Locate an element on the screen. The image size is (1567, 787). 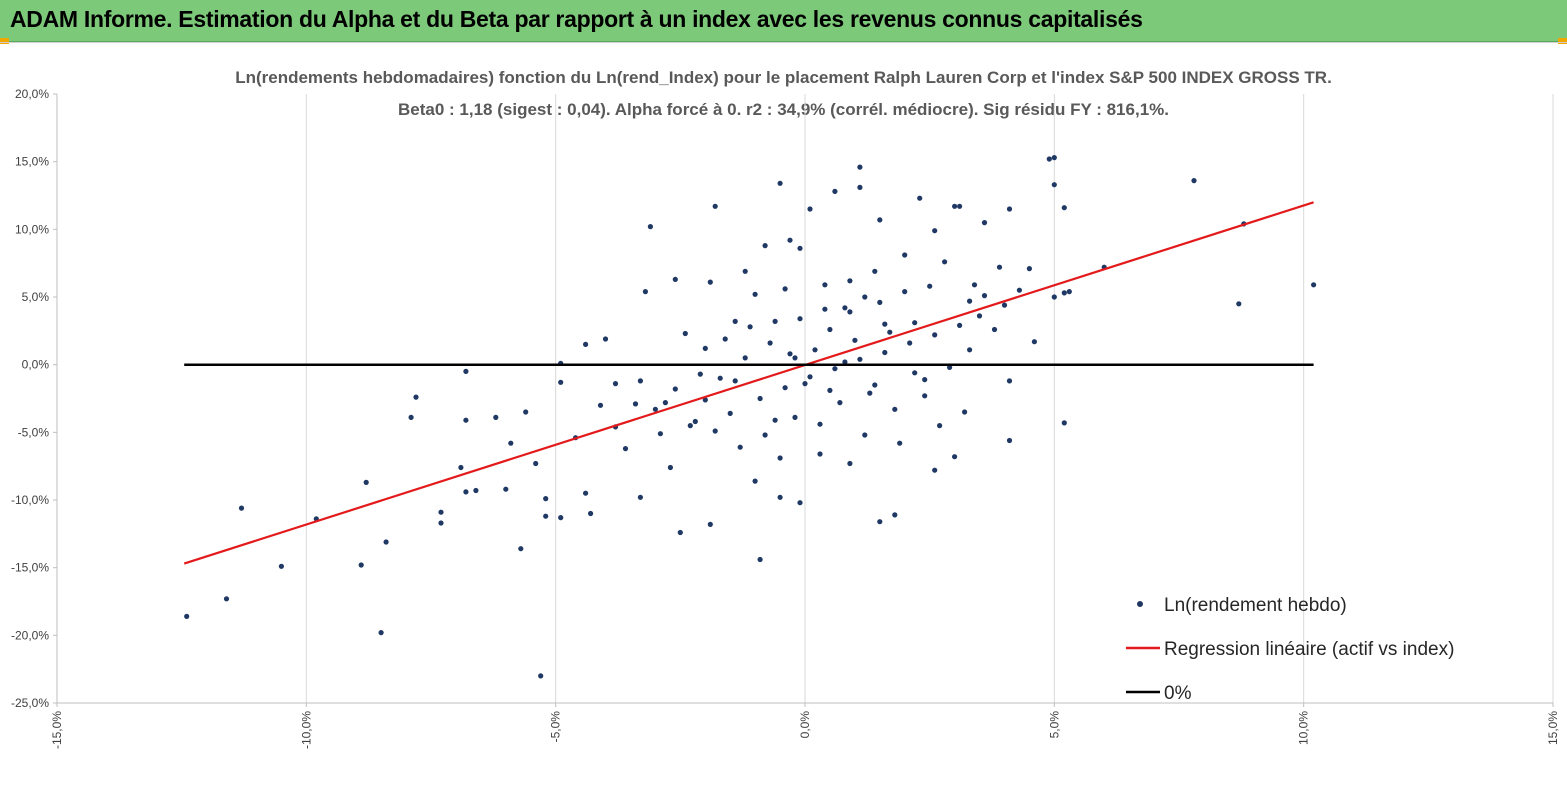
legend-label: Regression linéaire (actif vs index) is located at coordinates (1309, 649).